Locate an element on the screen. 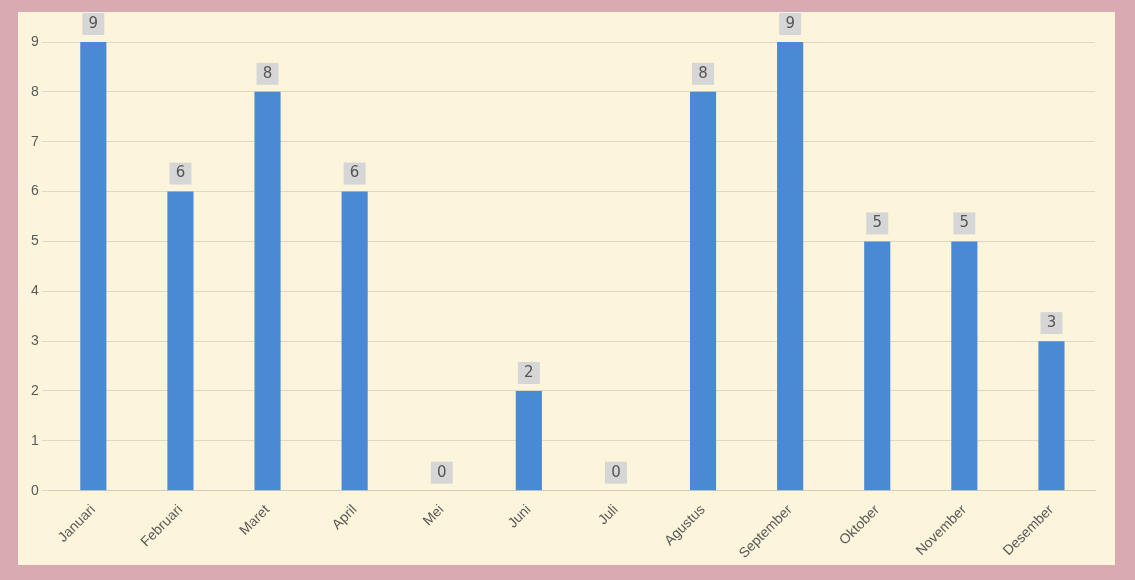  y-tick-label: 1 is located at coordinates (34, 439).